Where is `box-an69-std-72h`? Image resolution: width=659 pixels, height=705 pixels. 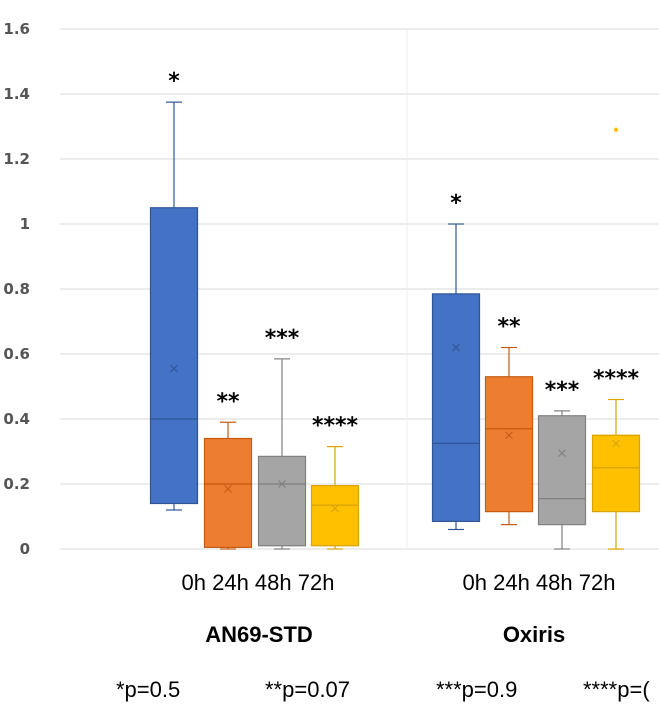 box-an69-std-72h is located at coordinates (335, 498).